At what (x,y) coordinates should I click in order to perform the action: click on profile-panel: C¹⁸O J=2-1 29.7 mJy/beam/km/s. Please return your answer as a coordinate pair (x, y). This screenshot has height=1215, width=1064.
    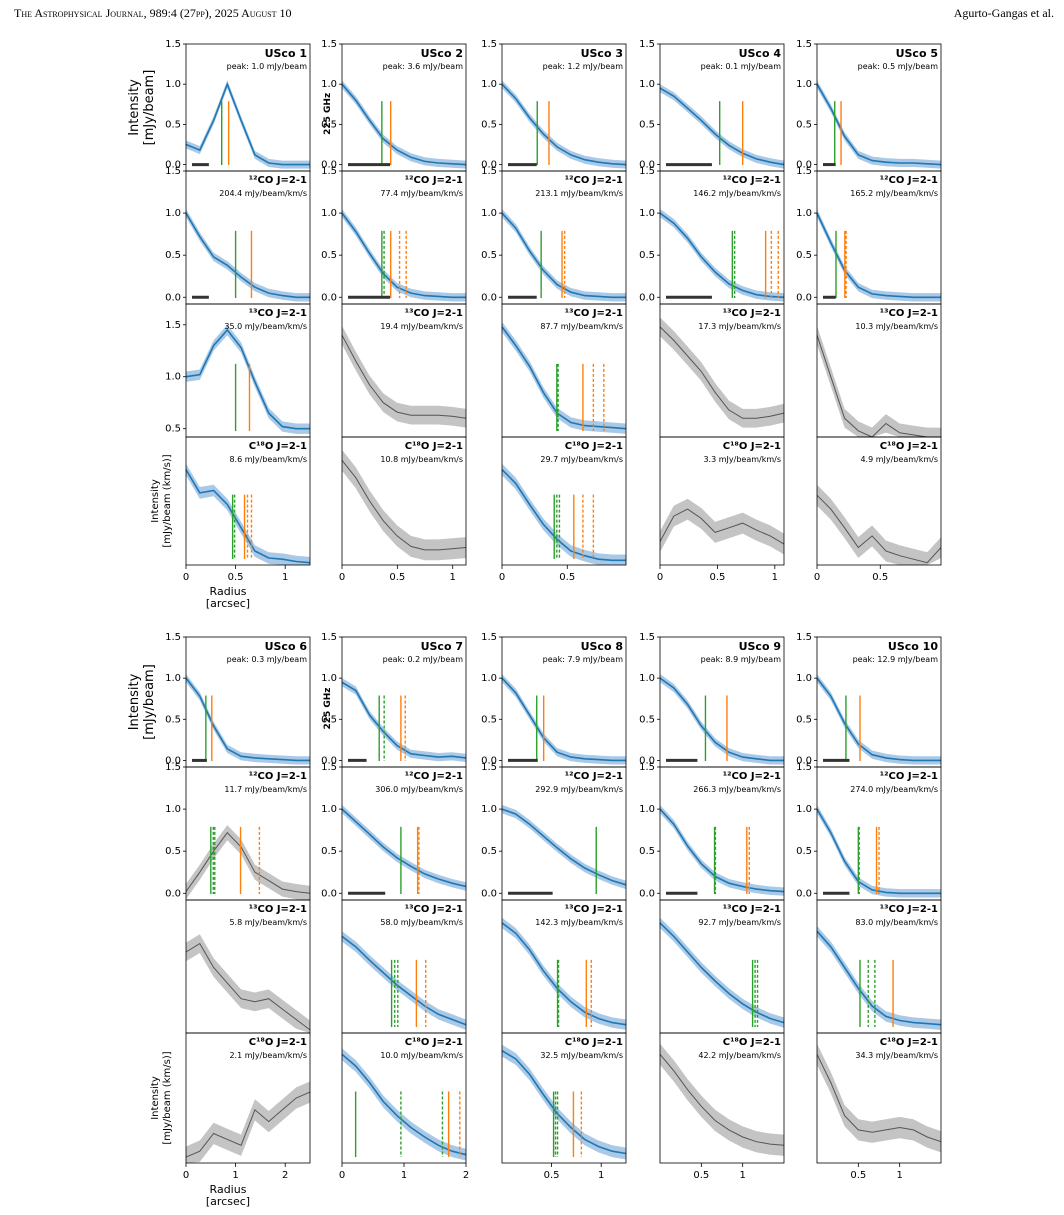
    Looking at the image, I should click on (564, 501).